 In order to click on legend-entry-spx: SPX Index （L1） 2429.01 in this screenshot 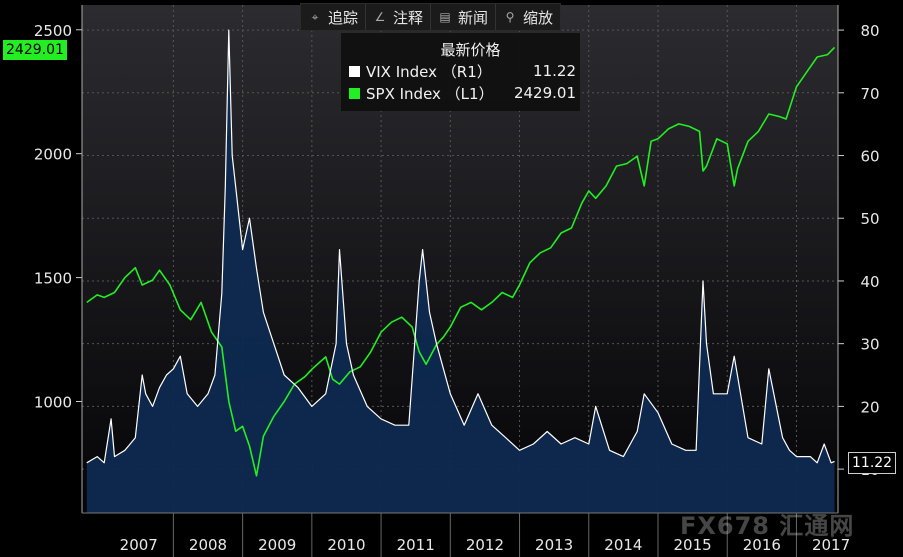, I will do `click(464, 93)`.